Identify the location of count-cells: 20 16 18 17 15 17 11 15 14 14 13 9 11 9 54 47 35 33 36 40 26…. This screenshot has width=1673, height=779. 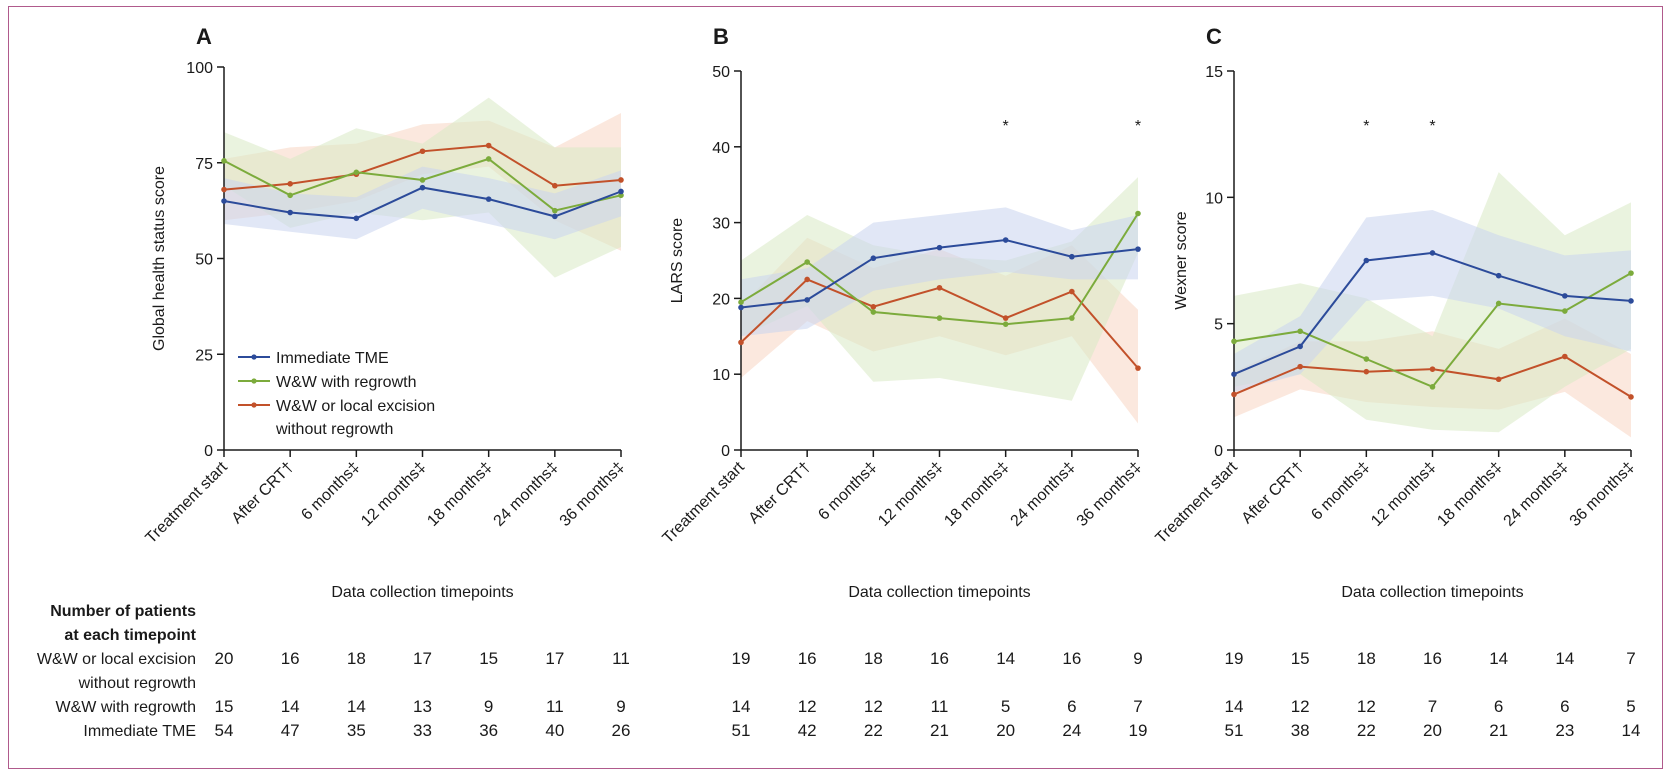
(928, 694).